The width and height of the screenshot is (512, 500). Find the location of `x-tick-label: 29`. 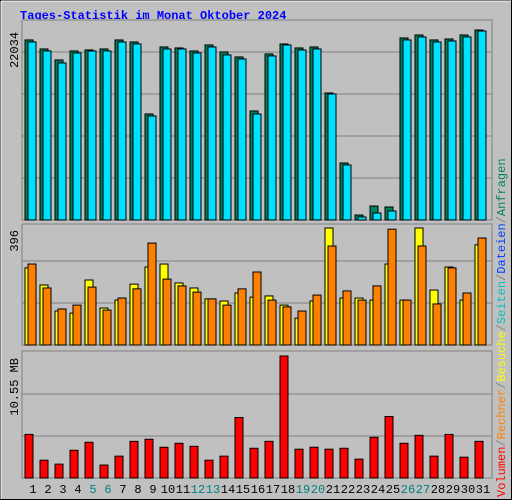

x-tick-label: 29 is located at coordinates (453, 490).